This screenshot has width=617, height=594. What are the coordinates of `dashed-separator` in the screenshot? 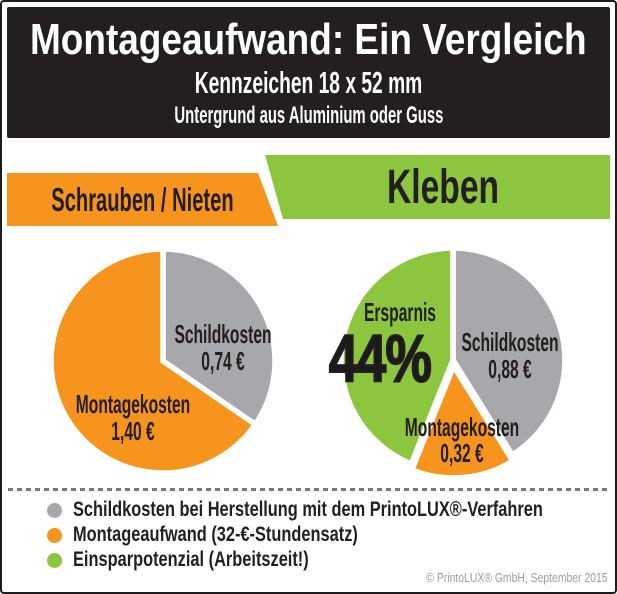 It's located at (308, 489).